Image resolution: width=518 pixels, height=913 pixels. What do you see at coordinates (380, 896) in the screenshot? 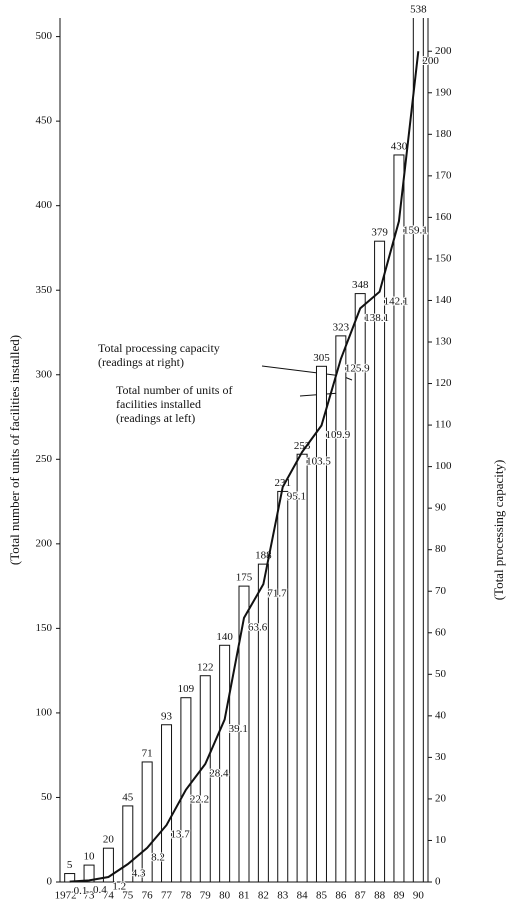
I see `x-tick-label: 88` at bounding box center [380, 896].